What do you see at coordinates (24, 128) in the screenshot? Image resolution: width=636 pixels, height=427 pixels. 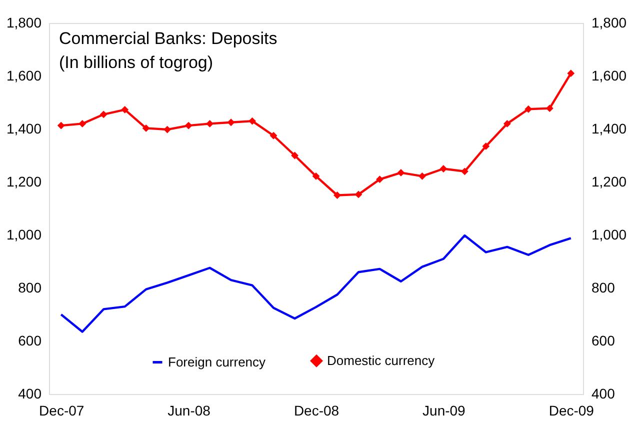 I see `y-tick-label: 1,400` at bounding box center [24, 128].